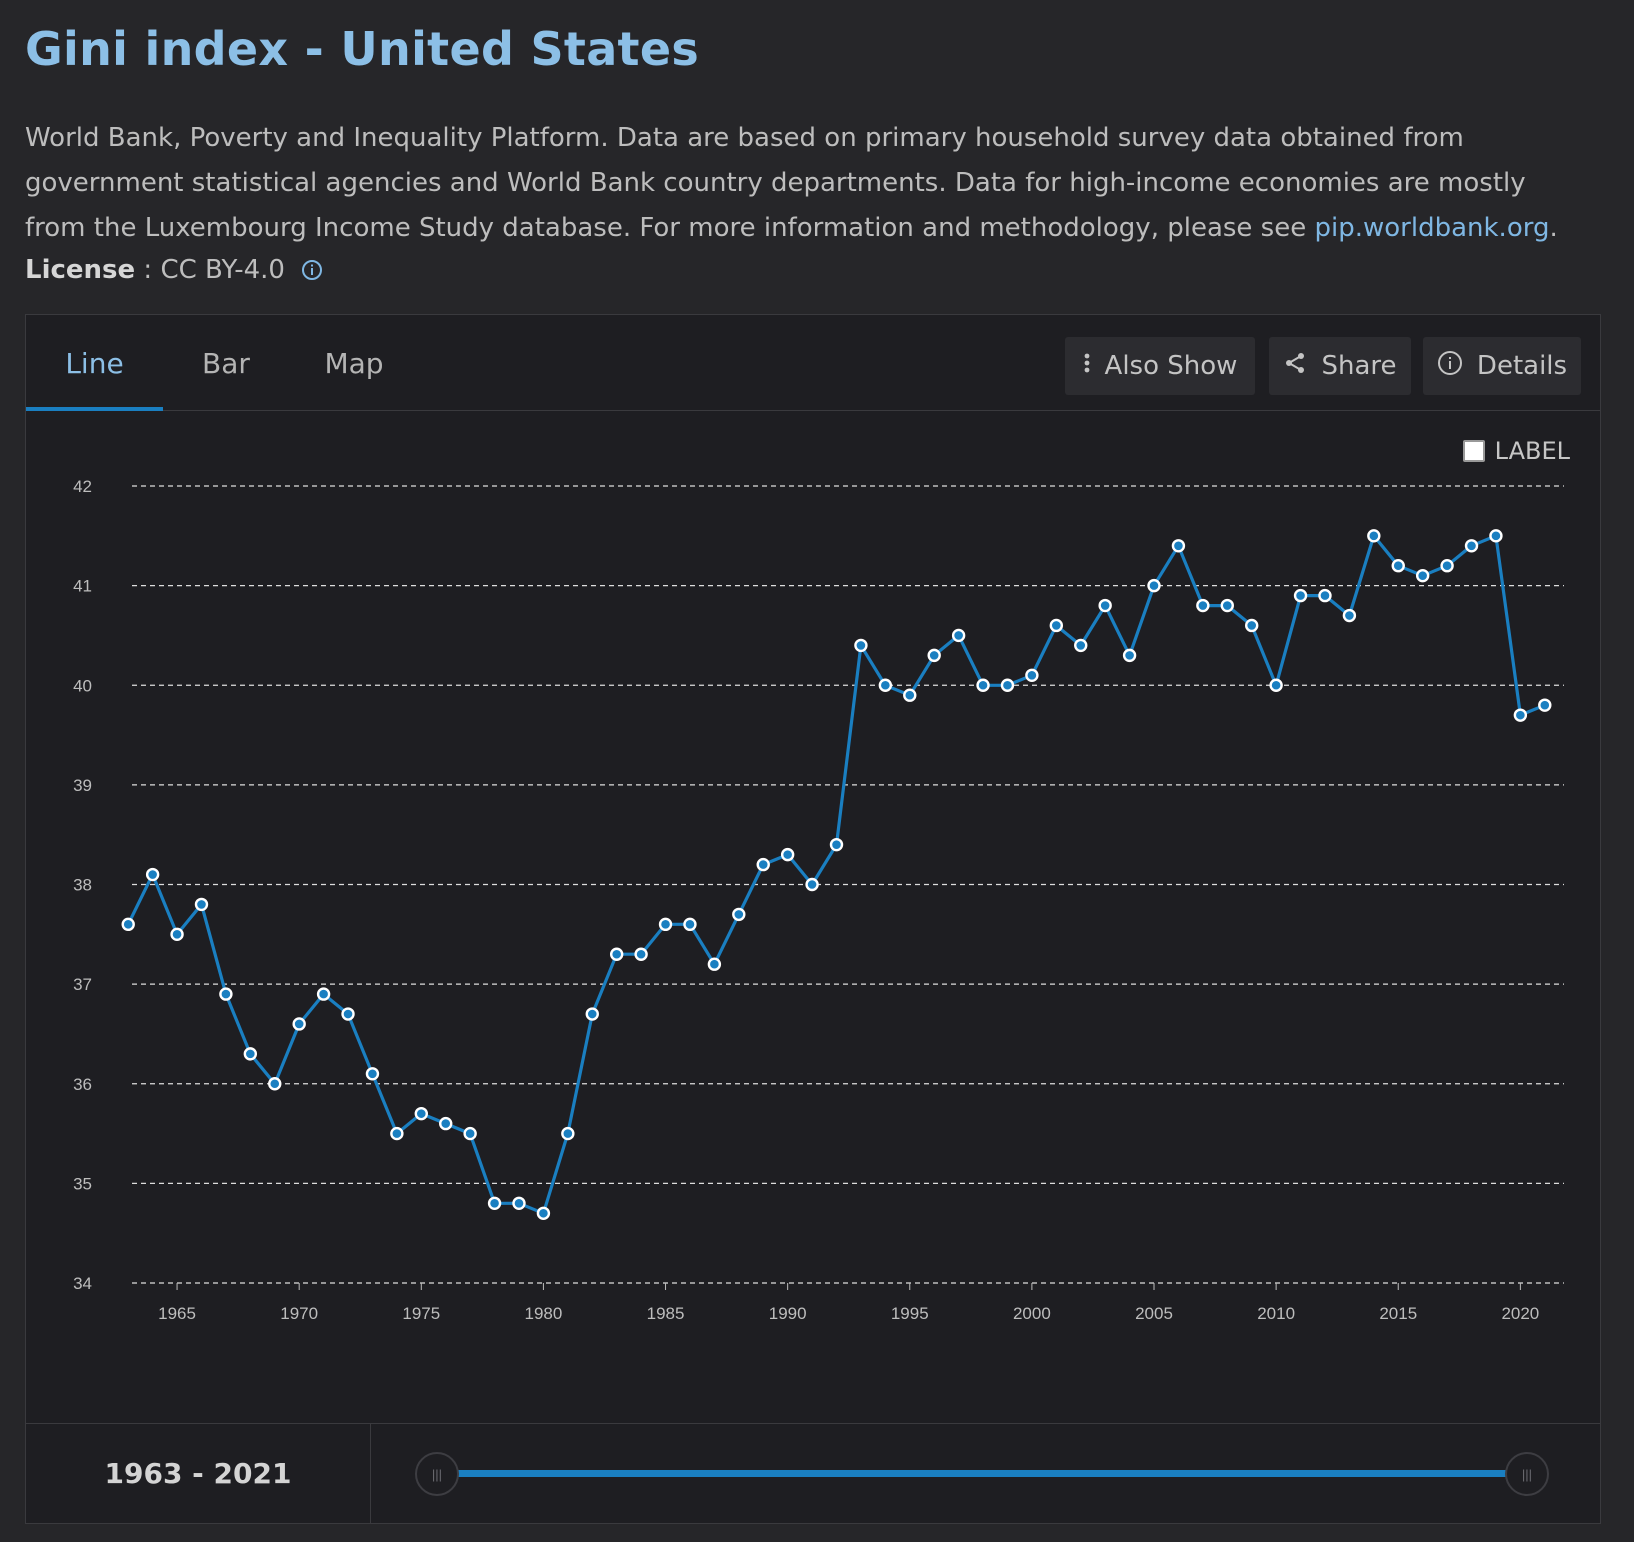 This screenshot has height=1542, width=1634. Describe the element at coordinates (910, 1313) in the screenshot. I see `x-tick-label: 1995` at that location.